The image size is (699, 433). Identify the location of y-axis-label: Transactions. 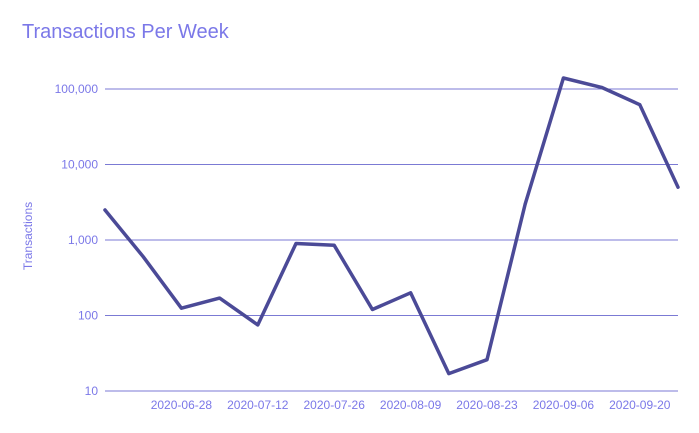
(28, 236).